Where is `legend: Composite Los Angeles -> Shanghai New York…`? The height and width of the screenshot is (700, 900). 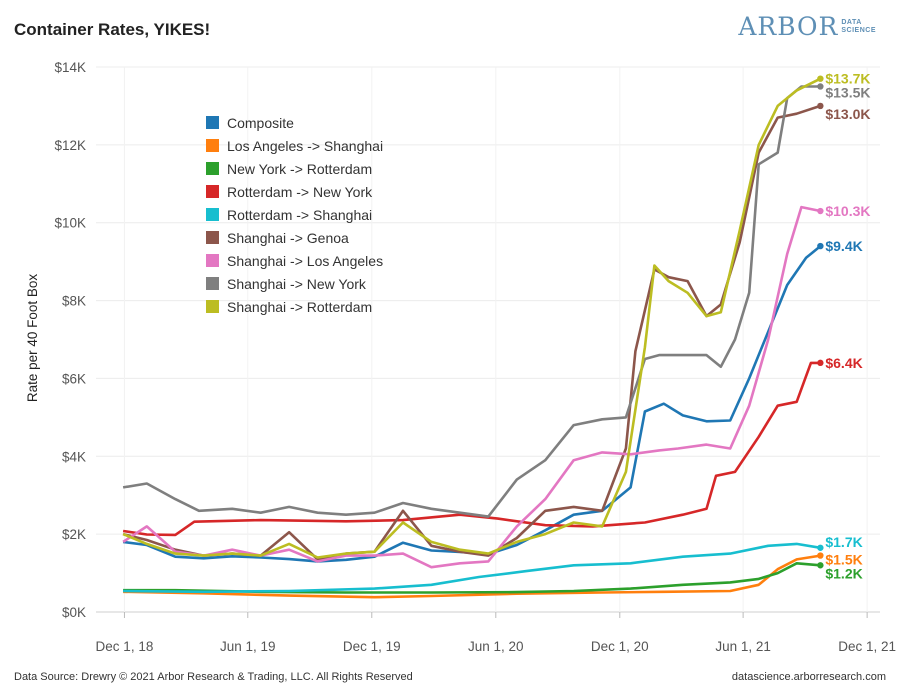 legend: Composite Los Angeles -> Shanghai New York… is located at coordinates (294, 215).